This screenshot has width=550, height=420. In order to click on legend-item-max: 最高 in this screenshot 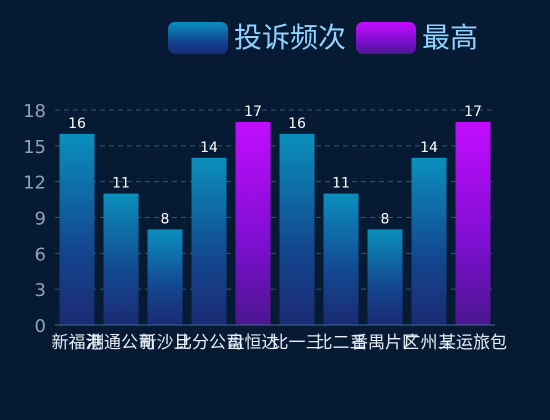, I will do `click(417, 38)`.